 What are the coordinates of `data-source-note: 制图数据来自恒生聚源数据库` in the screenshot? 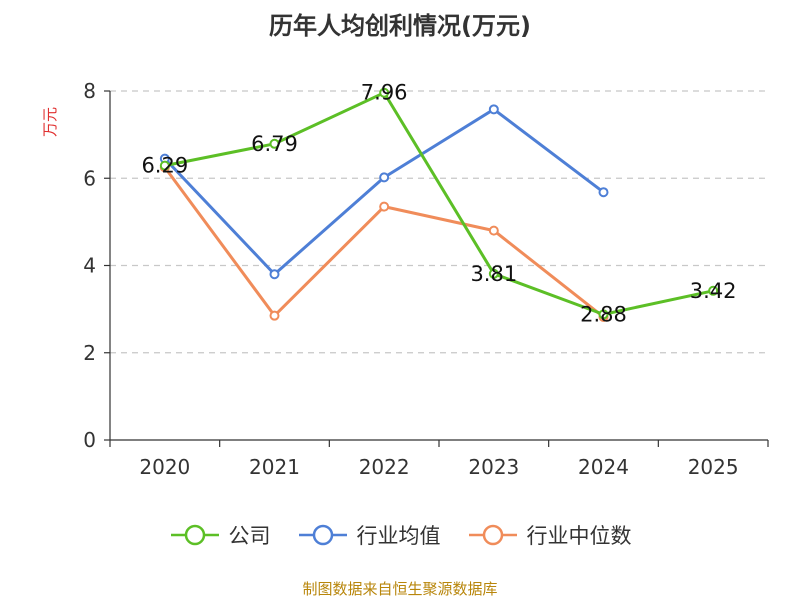 It's located at (400, 589).